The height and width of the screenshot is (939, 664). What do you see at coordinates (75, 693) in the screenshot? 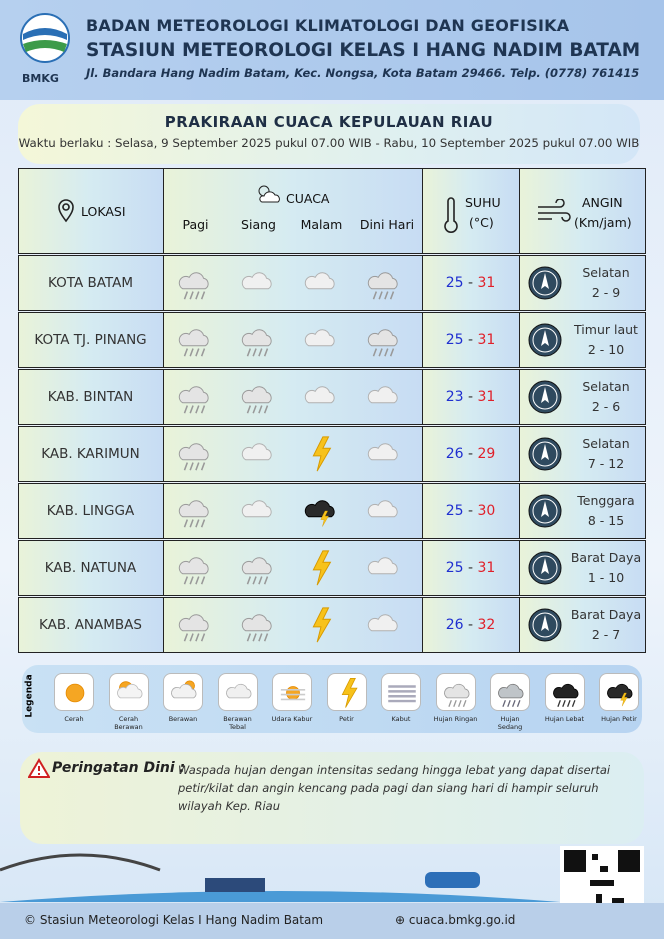
I see `sun` at bounding box center [75, 693].